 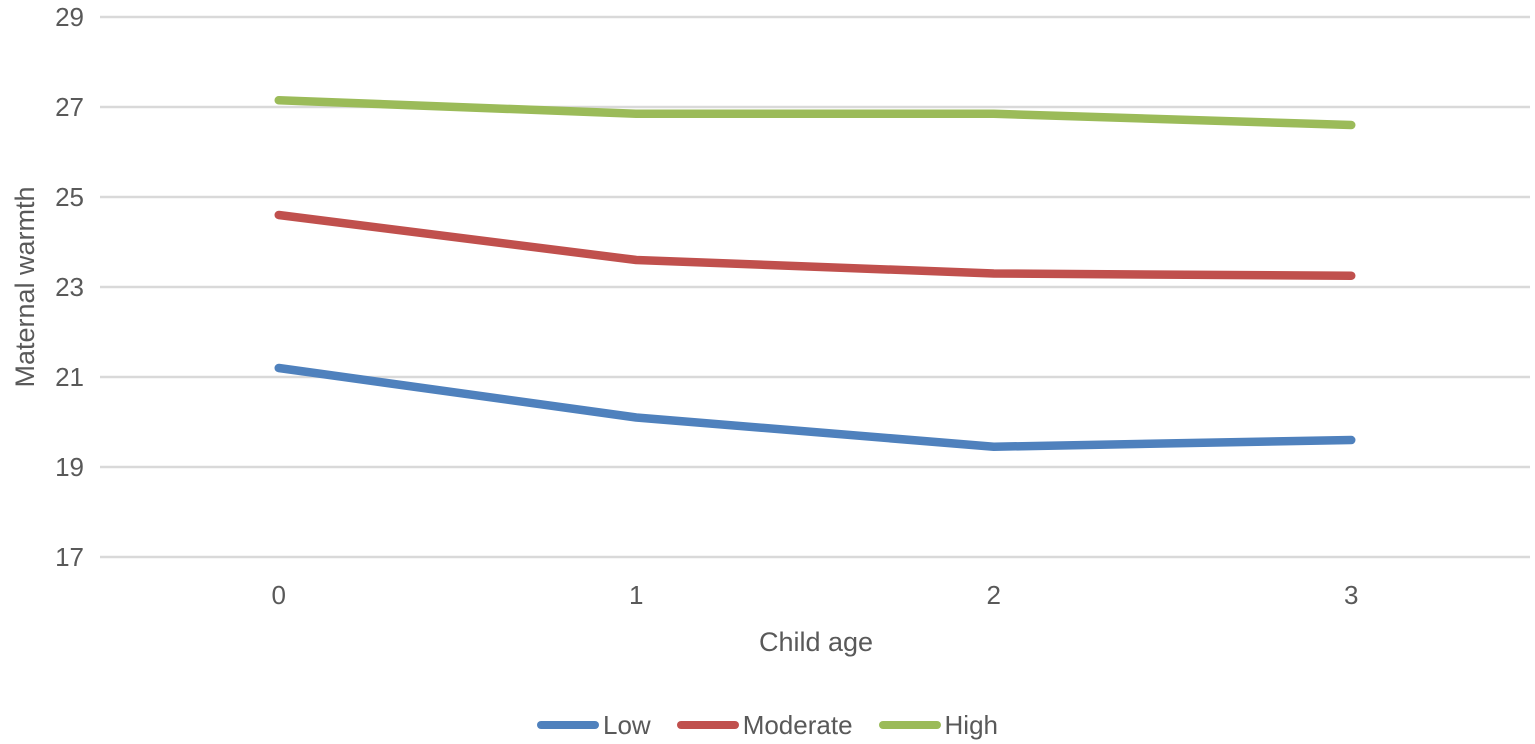 I want to click on legend-label: High, so click(x=971, y=725).